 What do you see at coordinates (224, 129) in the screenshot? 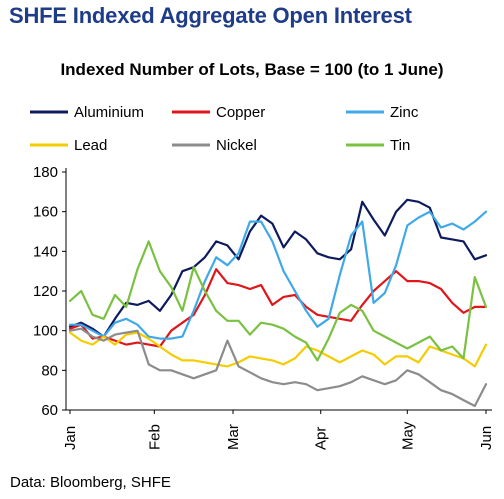
I see `chart-legend: Aluminium Copper Zinc Lead Nickel Tin` at bounding box center [224, 129].